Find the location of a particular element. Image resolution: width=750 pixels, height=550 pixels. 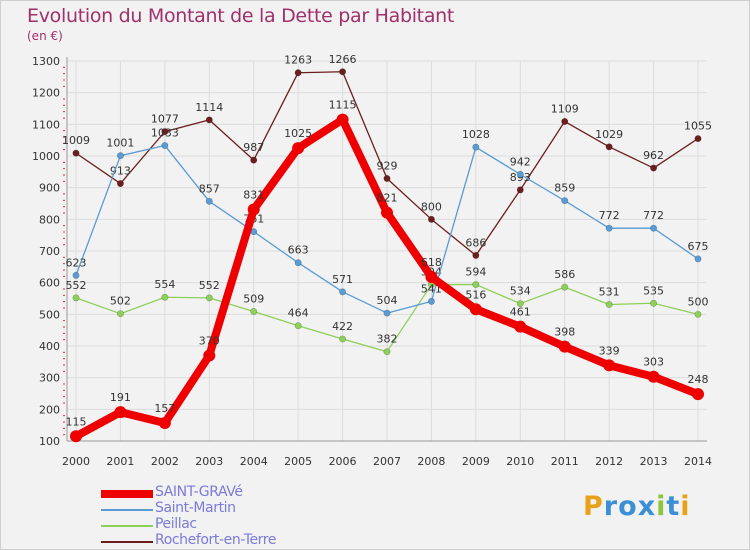

data-label: 686 is located at coordinates (475, 242).